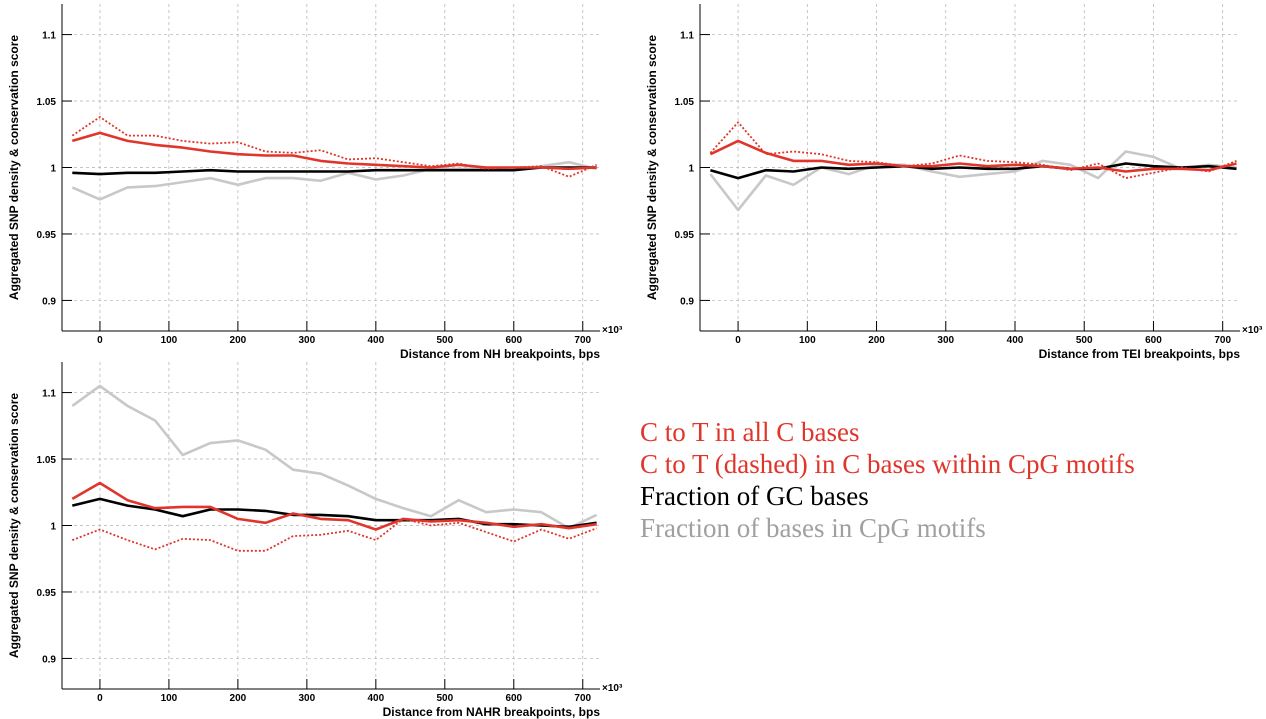 Image resolution: width=1266 pixels, height=719 pixels. What do you see at coordinates (500, 354) in the screenshot?
I see `x-axis-label: Distance from NH breakpoints, bps` at bounding box center [500, 354].